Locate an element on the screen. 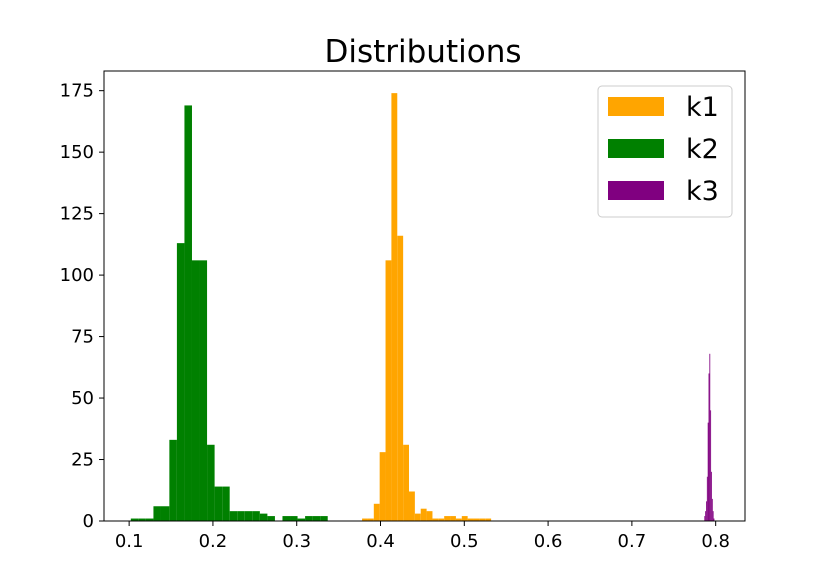 This screenshot has width=827, height=585. y-tick-label: 150 is located at coordinates (77, 152).